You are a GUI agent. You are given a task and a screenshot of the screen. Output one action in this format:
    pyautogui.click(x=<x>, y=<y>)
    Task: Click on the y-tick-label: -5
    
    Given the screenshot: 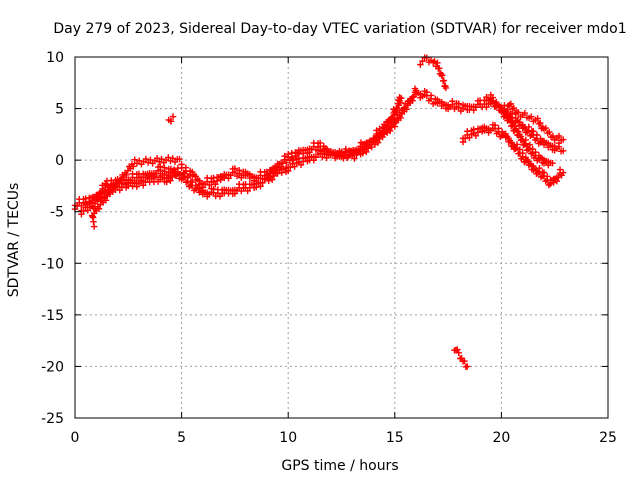 What is the action you would take?
    pyautogui.click(x=57, y=213)
    